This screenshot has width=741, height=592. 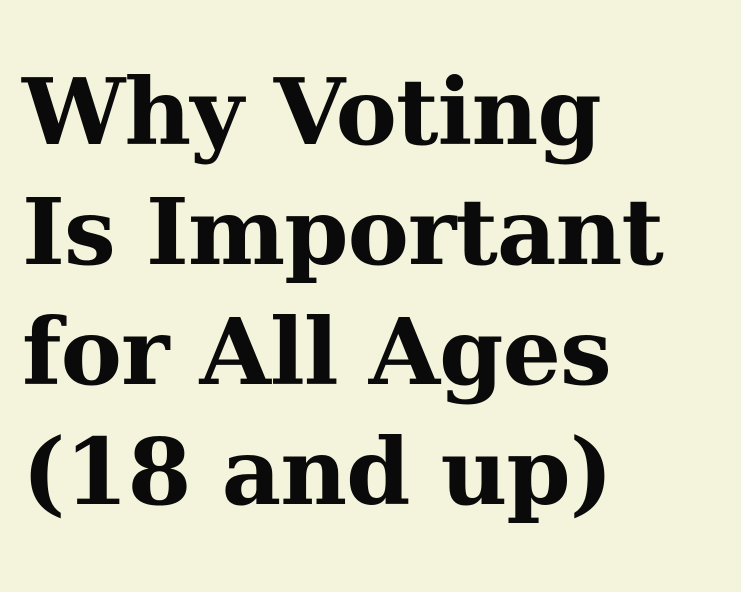 What do you see at coordinates (317, 352) in the screenshot?
I see `headline-line-3: for All Ages` at bounding box center [317, 352].